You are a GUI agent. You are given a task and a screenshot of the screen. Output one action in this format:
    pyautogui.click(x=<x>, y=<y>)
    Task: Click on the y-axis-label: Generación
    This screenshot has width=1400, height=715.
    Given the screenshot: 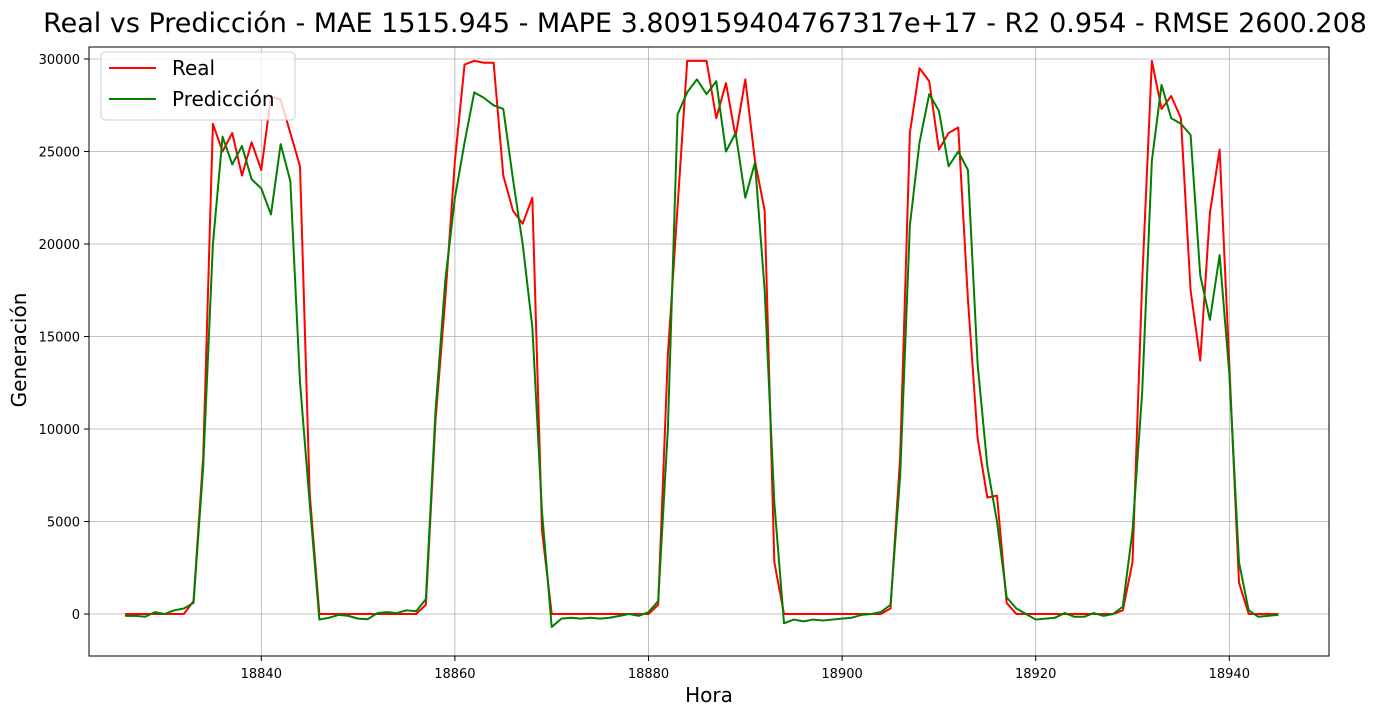 What is the action you would take?
    pyautogui.click(x=19, y=350)
    